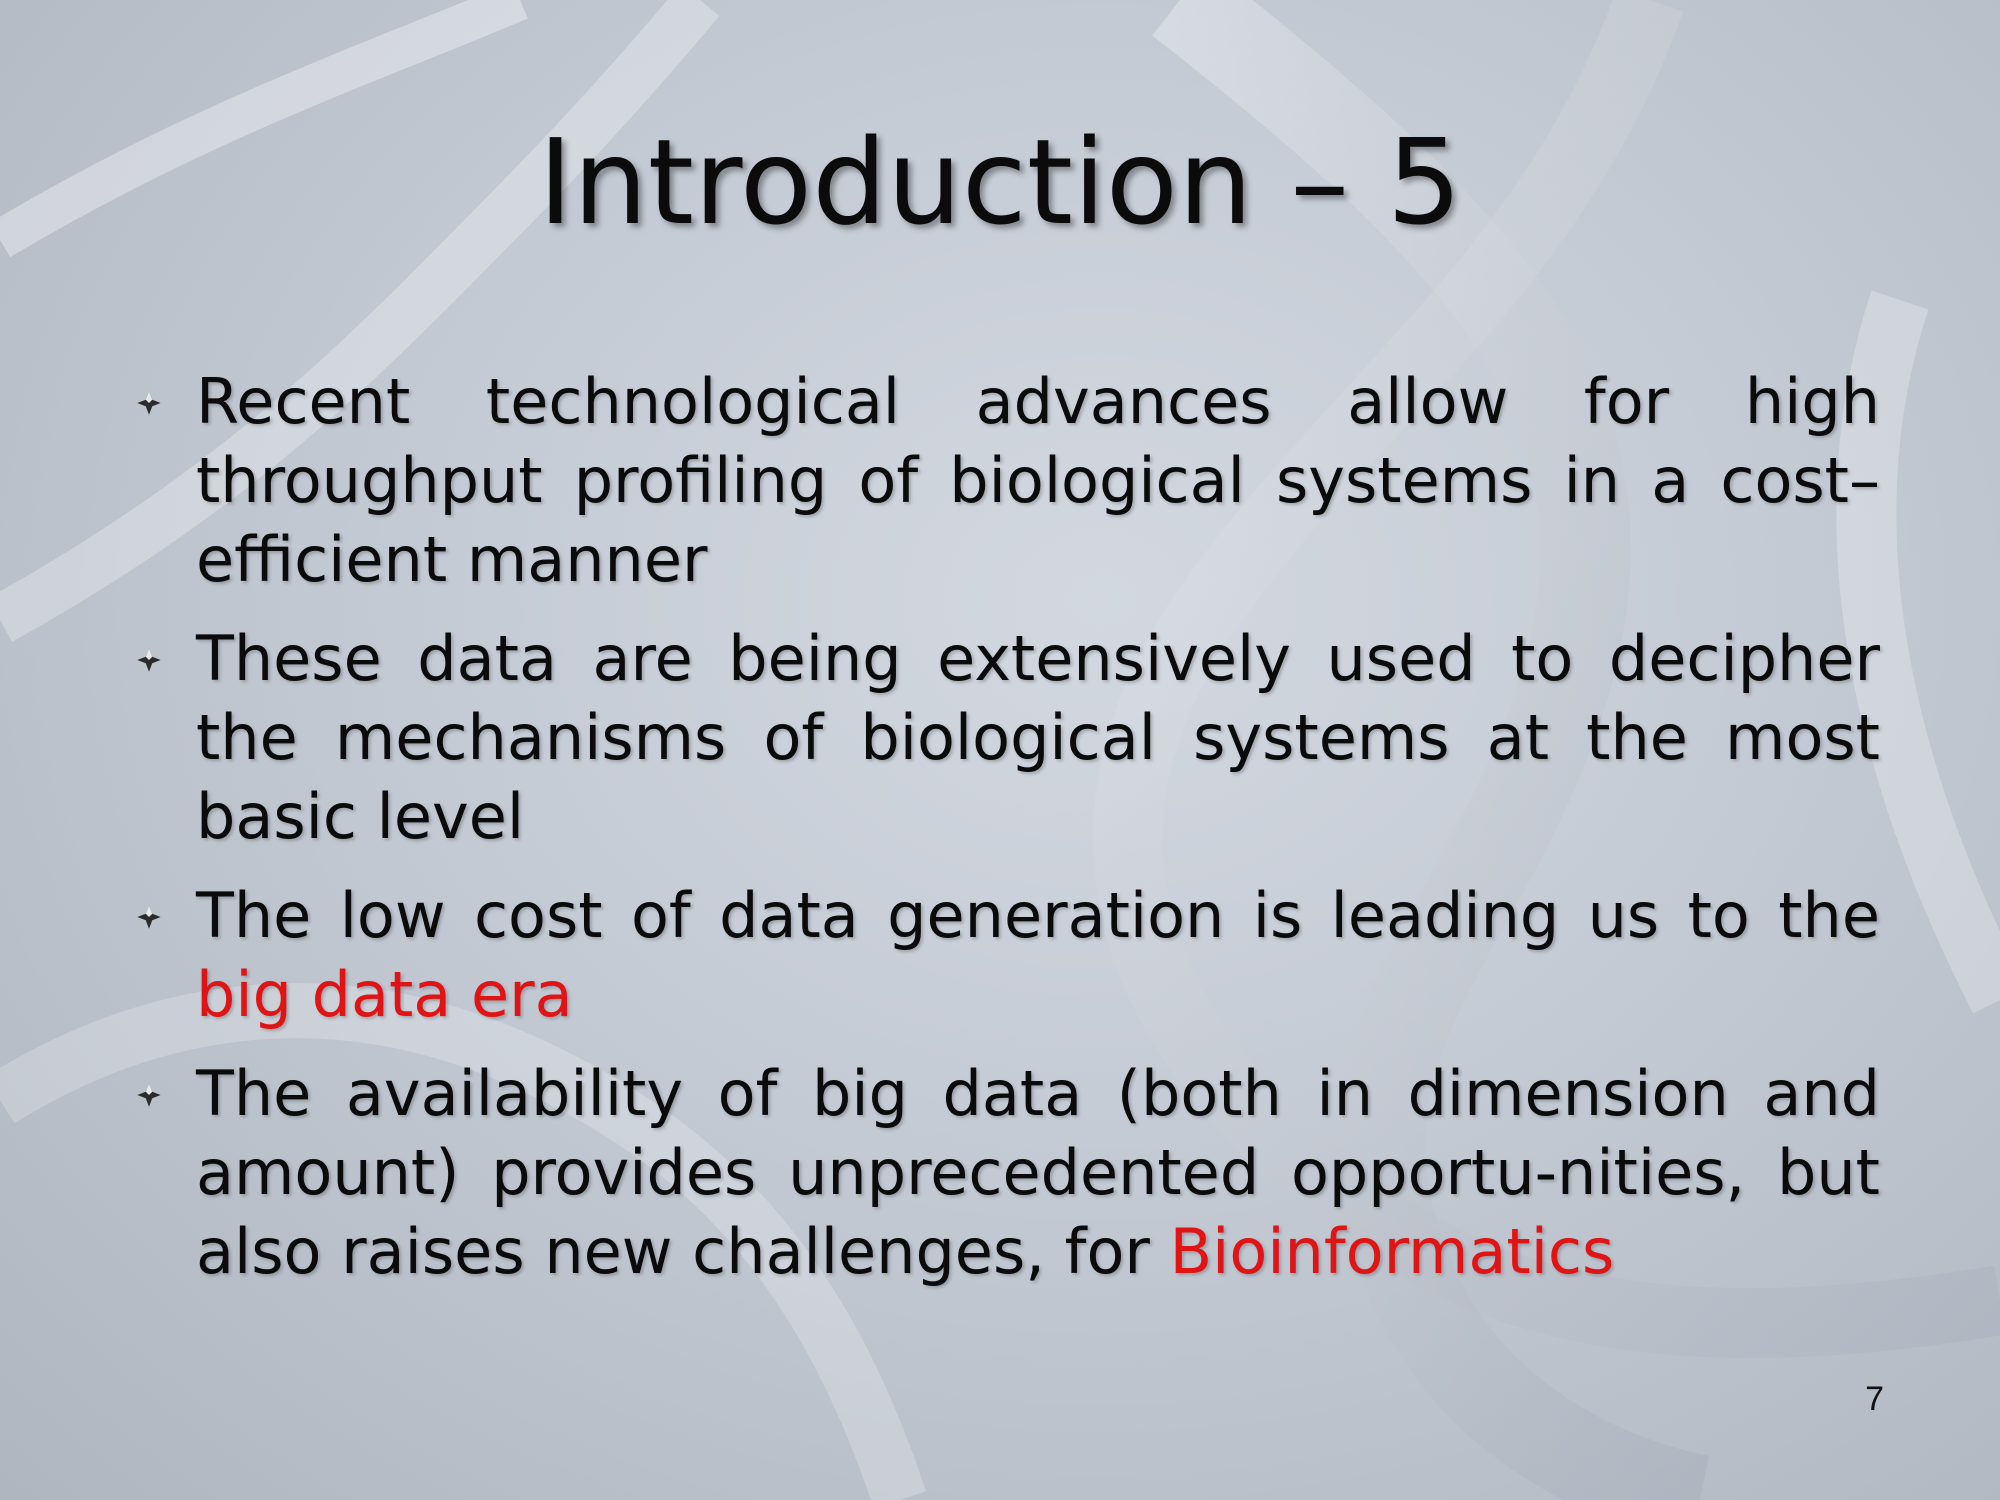  I want to click on page-number: 7, so click(1874, 1399).